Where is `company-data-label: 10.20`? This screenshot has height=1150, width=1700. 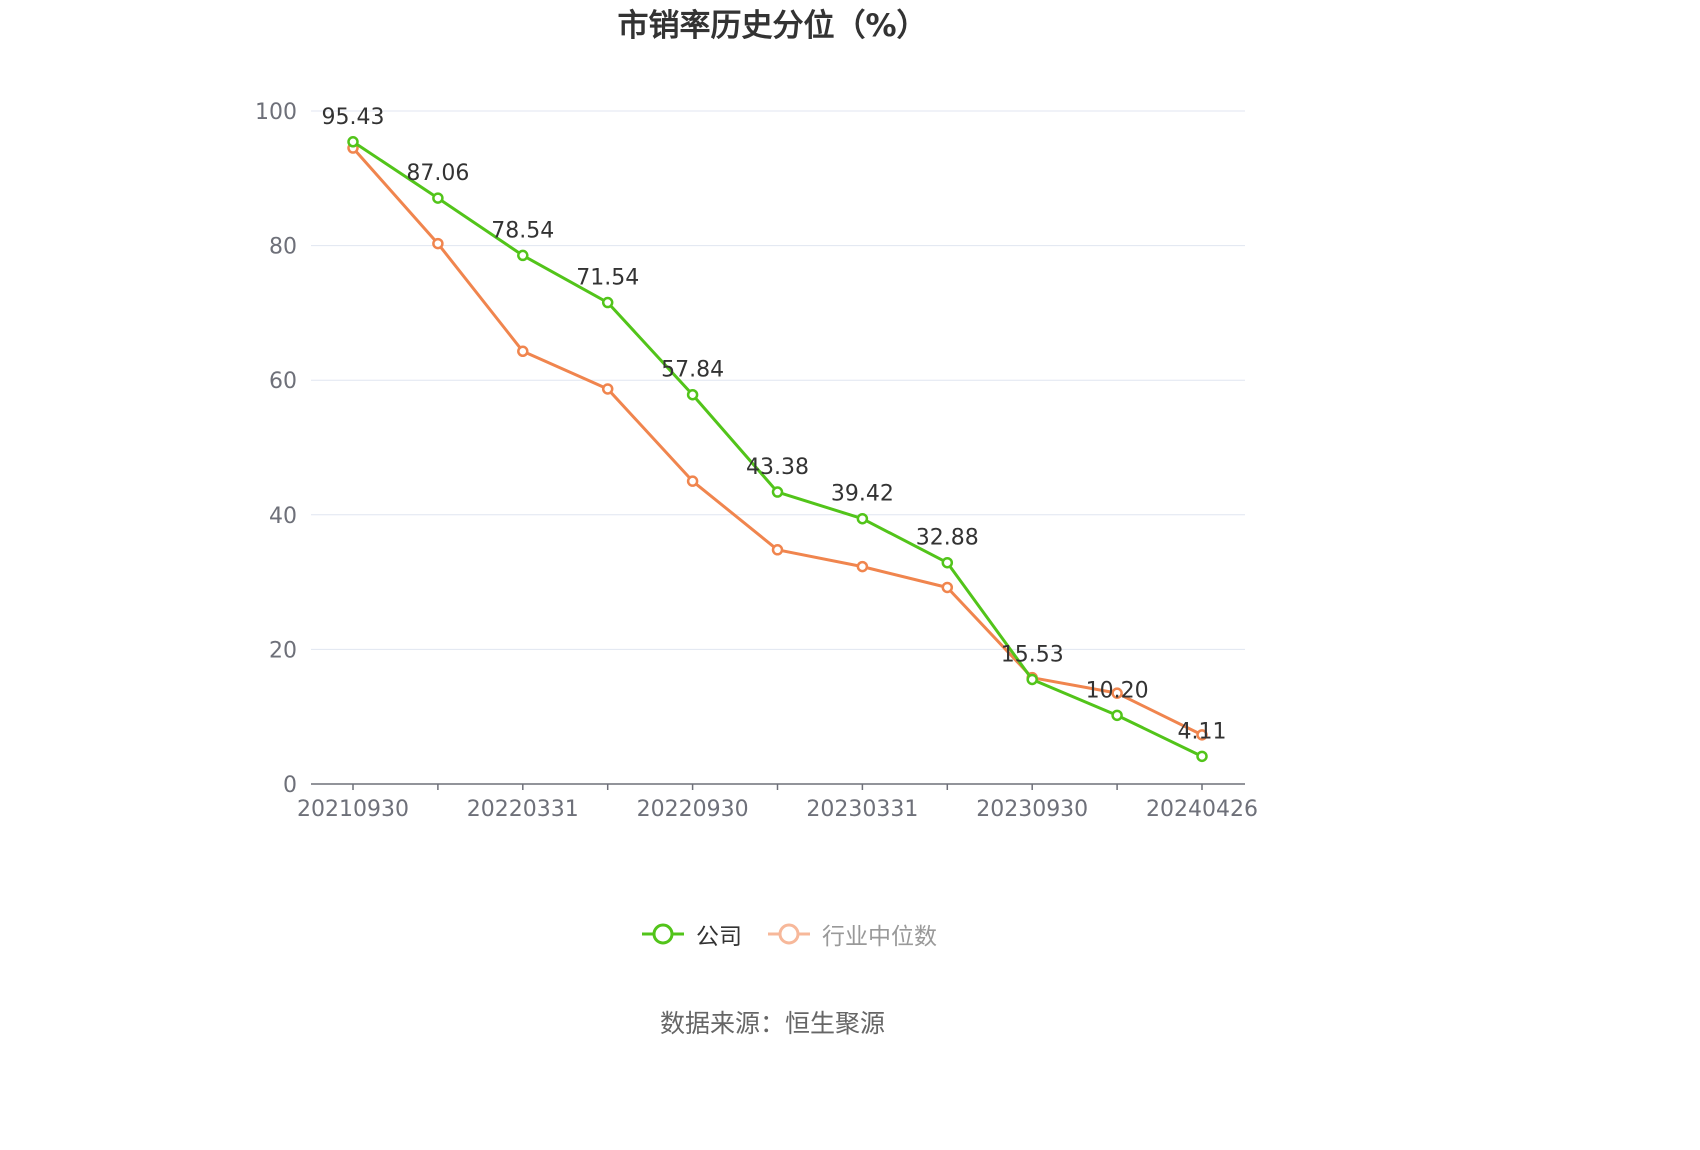 company-data-label: 10.20 is located at coordinates (1117, 690).